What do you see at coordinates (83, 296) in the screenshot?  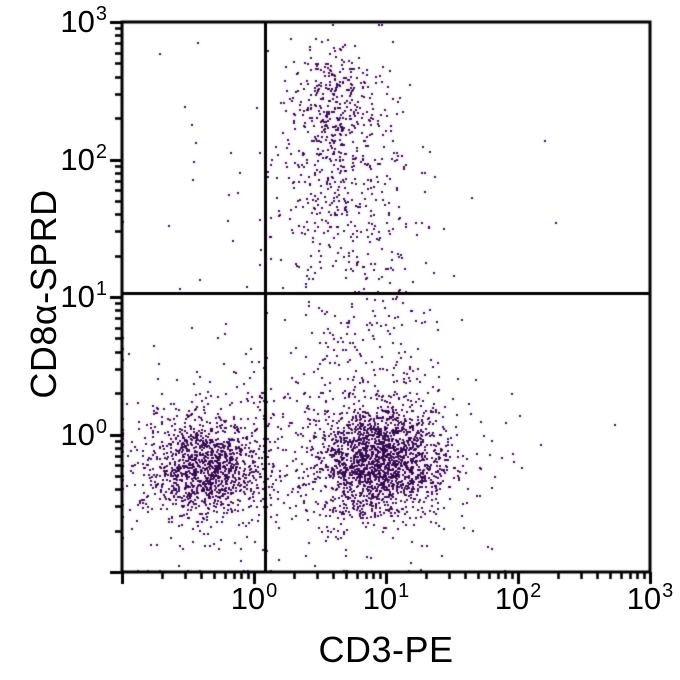 I see `y-axis-tick-label-10e1: 10¹` at bounding box center [83, 296].